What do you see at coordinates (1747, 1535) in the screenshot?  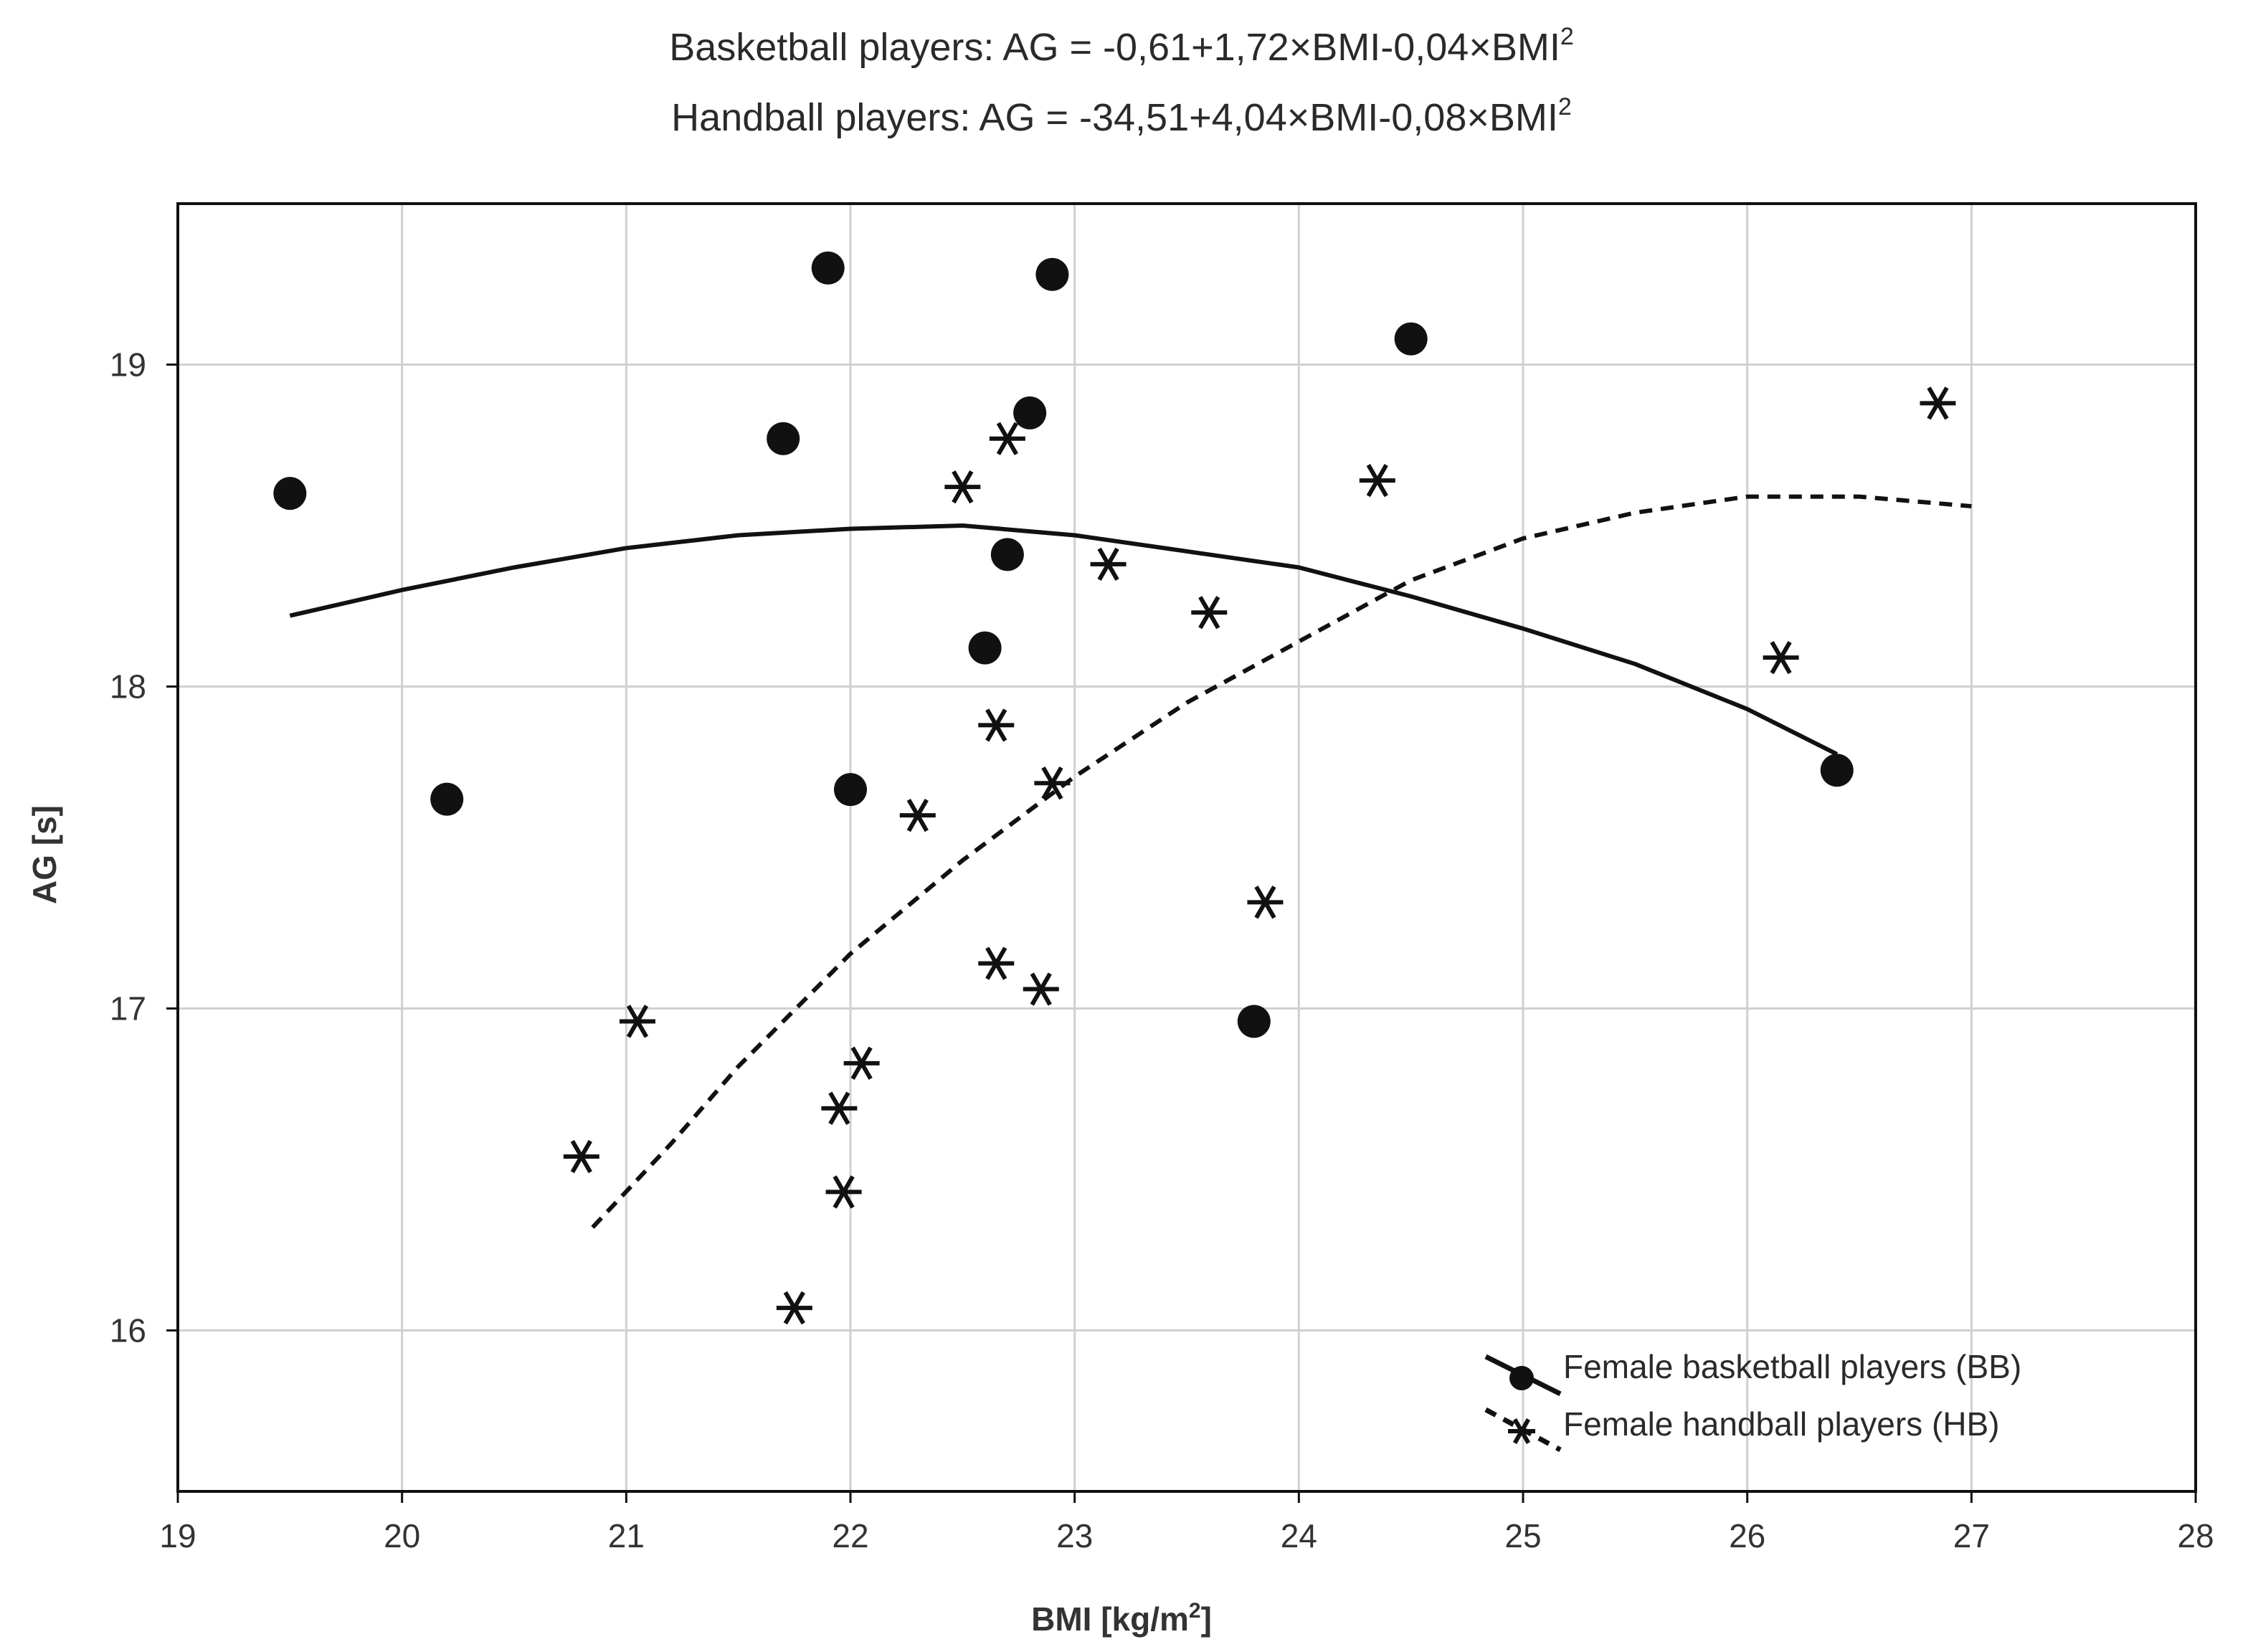 I see `x-tick-label: 26` at bounding box center [1747, 1535].